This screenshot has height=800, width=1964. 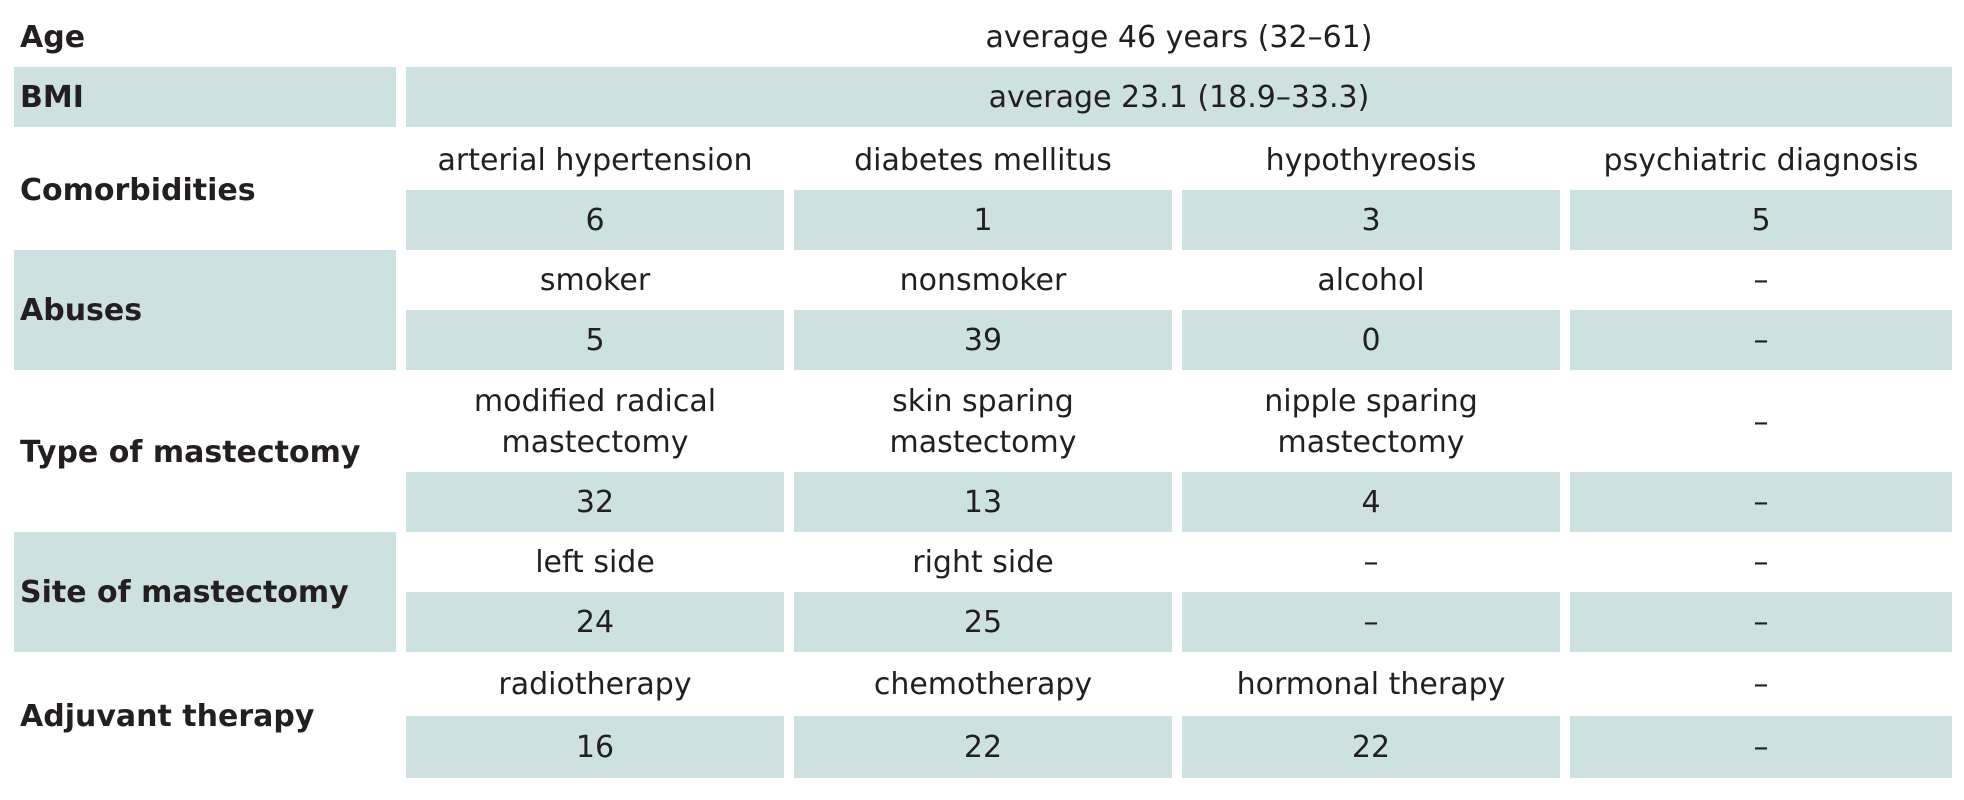 What do you see at coordinates (1761, 220) in the screenshot?
I see `comorbidities-value-4: 5` at bounding box center [1761, 220].